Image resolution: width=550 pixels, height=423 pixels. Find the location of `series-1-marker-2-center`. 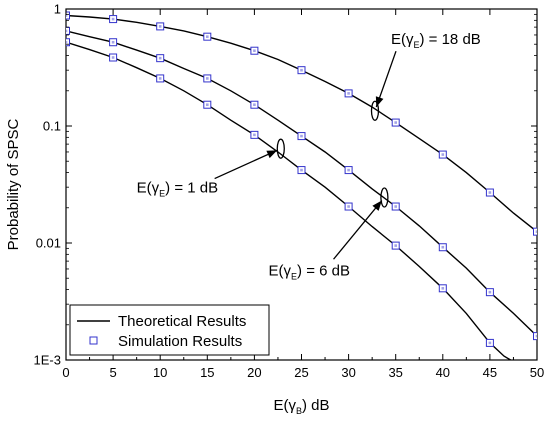

series-1-marker-2-center is located at coordinates (160, 58).